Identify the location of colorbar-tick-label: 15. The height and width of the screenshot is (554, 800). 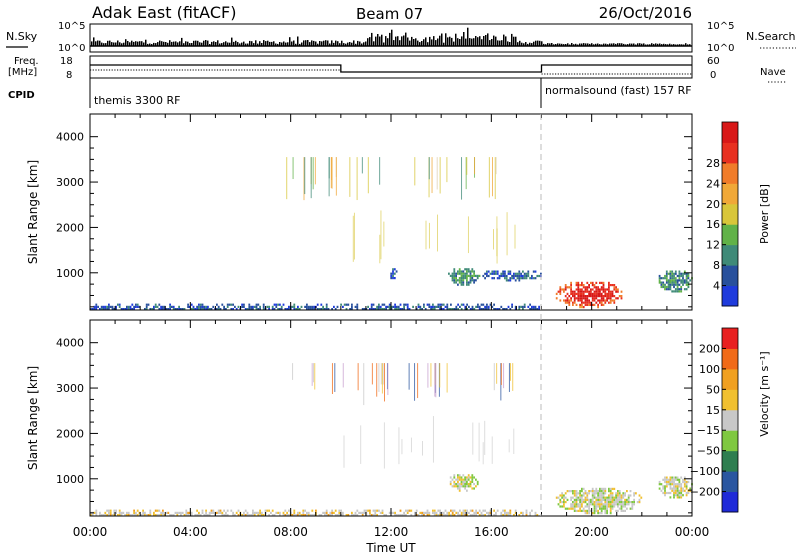
(713, 410).